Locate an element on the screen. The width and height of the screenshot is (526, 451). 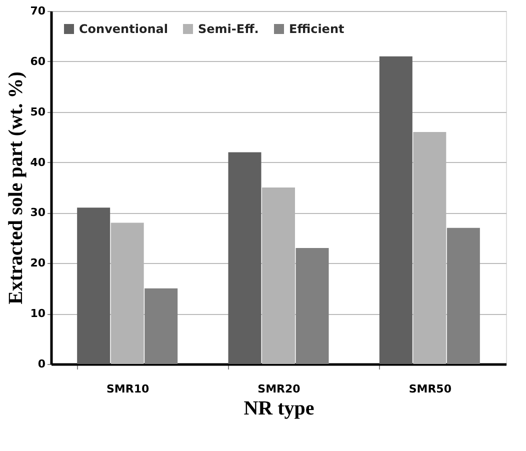
y-tick-label: 50 is located at coordinates (38, 111).